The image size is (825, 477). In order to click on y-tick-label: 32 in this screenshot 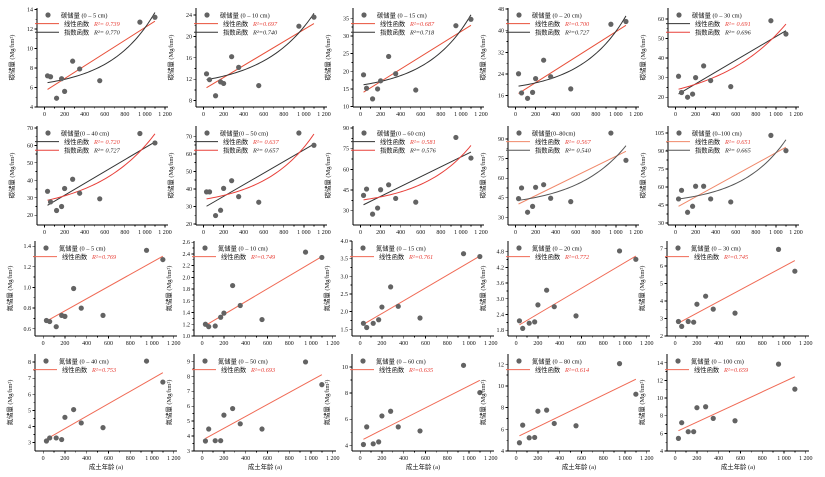, I will do `click(501, 53)`.